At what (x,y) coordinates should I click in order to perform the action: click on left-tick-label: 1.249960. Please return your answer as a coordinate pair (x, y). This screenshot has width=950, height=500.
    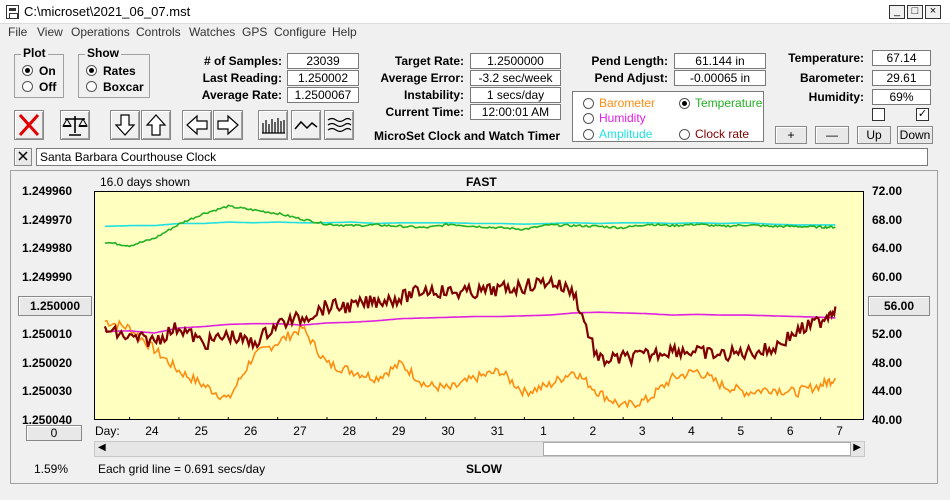
    Looking at the image, I should click on (47, 191).